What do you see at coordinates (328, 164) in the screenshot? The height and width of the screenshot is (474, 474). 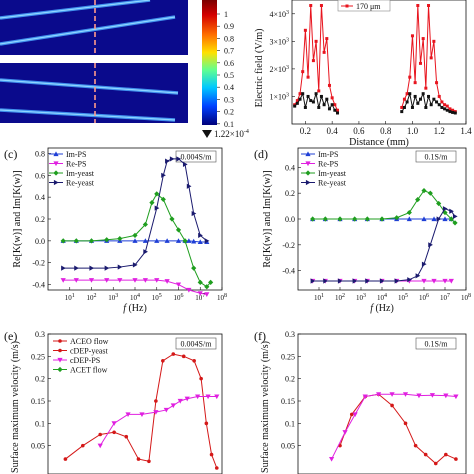 I see `legend-label: Re-PS` at bounding box center [328, 164].